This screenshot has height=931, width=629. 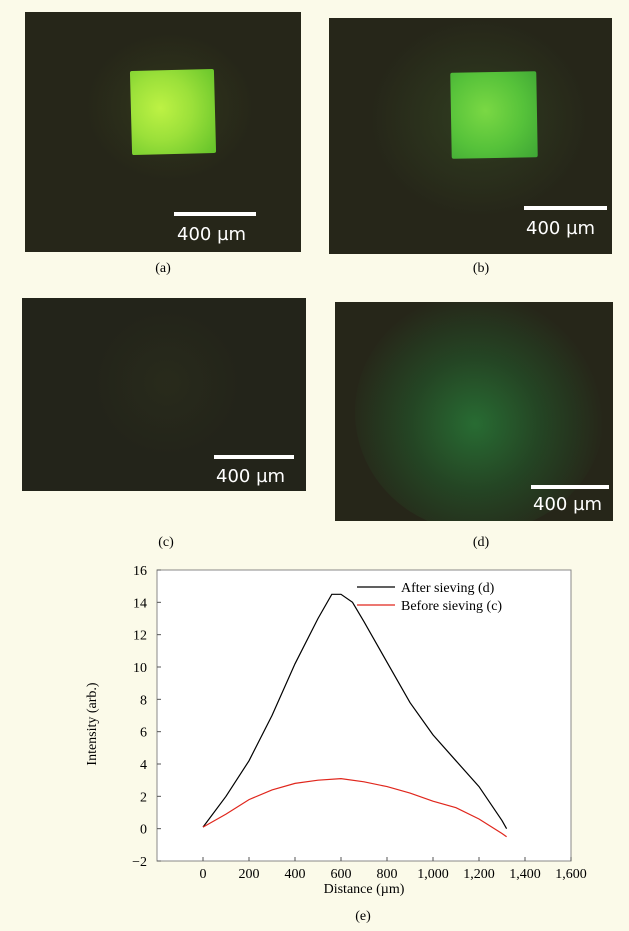 I want to click on y-tick-label: 14, so click(x=140, y=603).